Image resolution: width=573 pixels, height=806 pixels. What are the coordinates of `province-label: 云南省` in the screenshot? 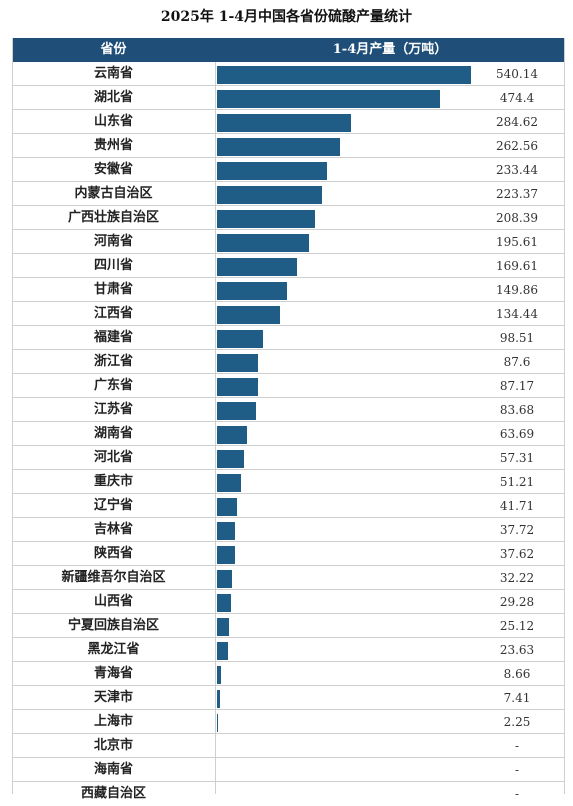 It's located at (113, 73).